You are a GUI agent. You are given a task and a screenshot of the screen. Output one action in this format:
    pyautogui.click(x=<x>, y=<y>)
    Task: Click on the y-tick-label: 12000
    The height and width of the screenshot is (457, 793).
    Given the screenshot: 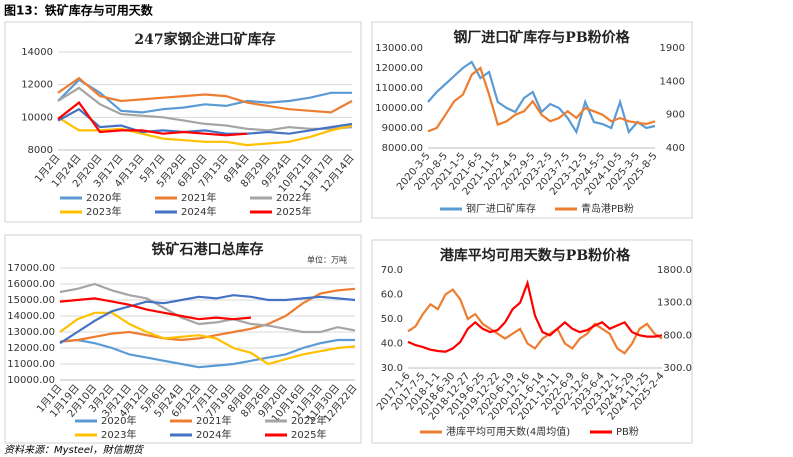 What is the action you would take?
    pyautogui.click(x=37, y=85)
    